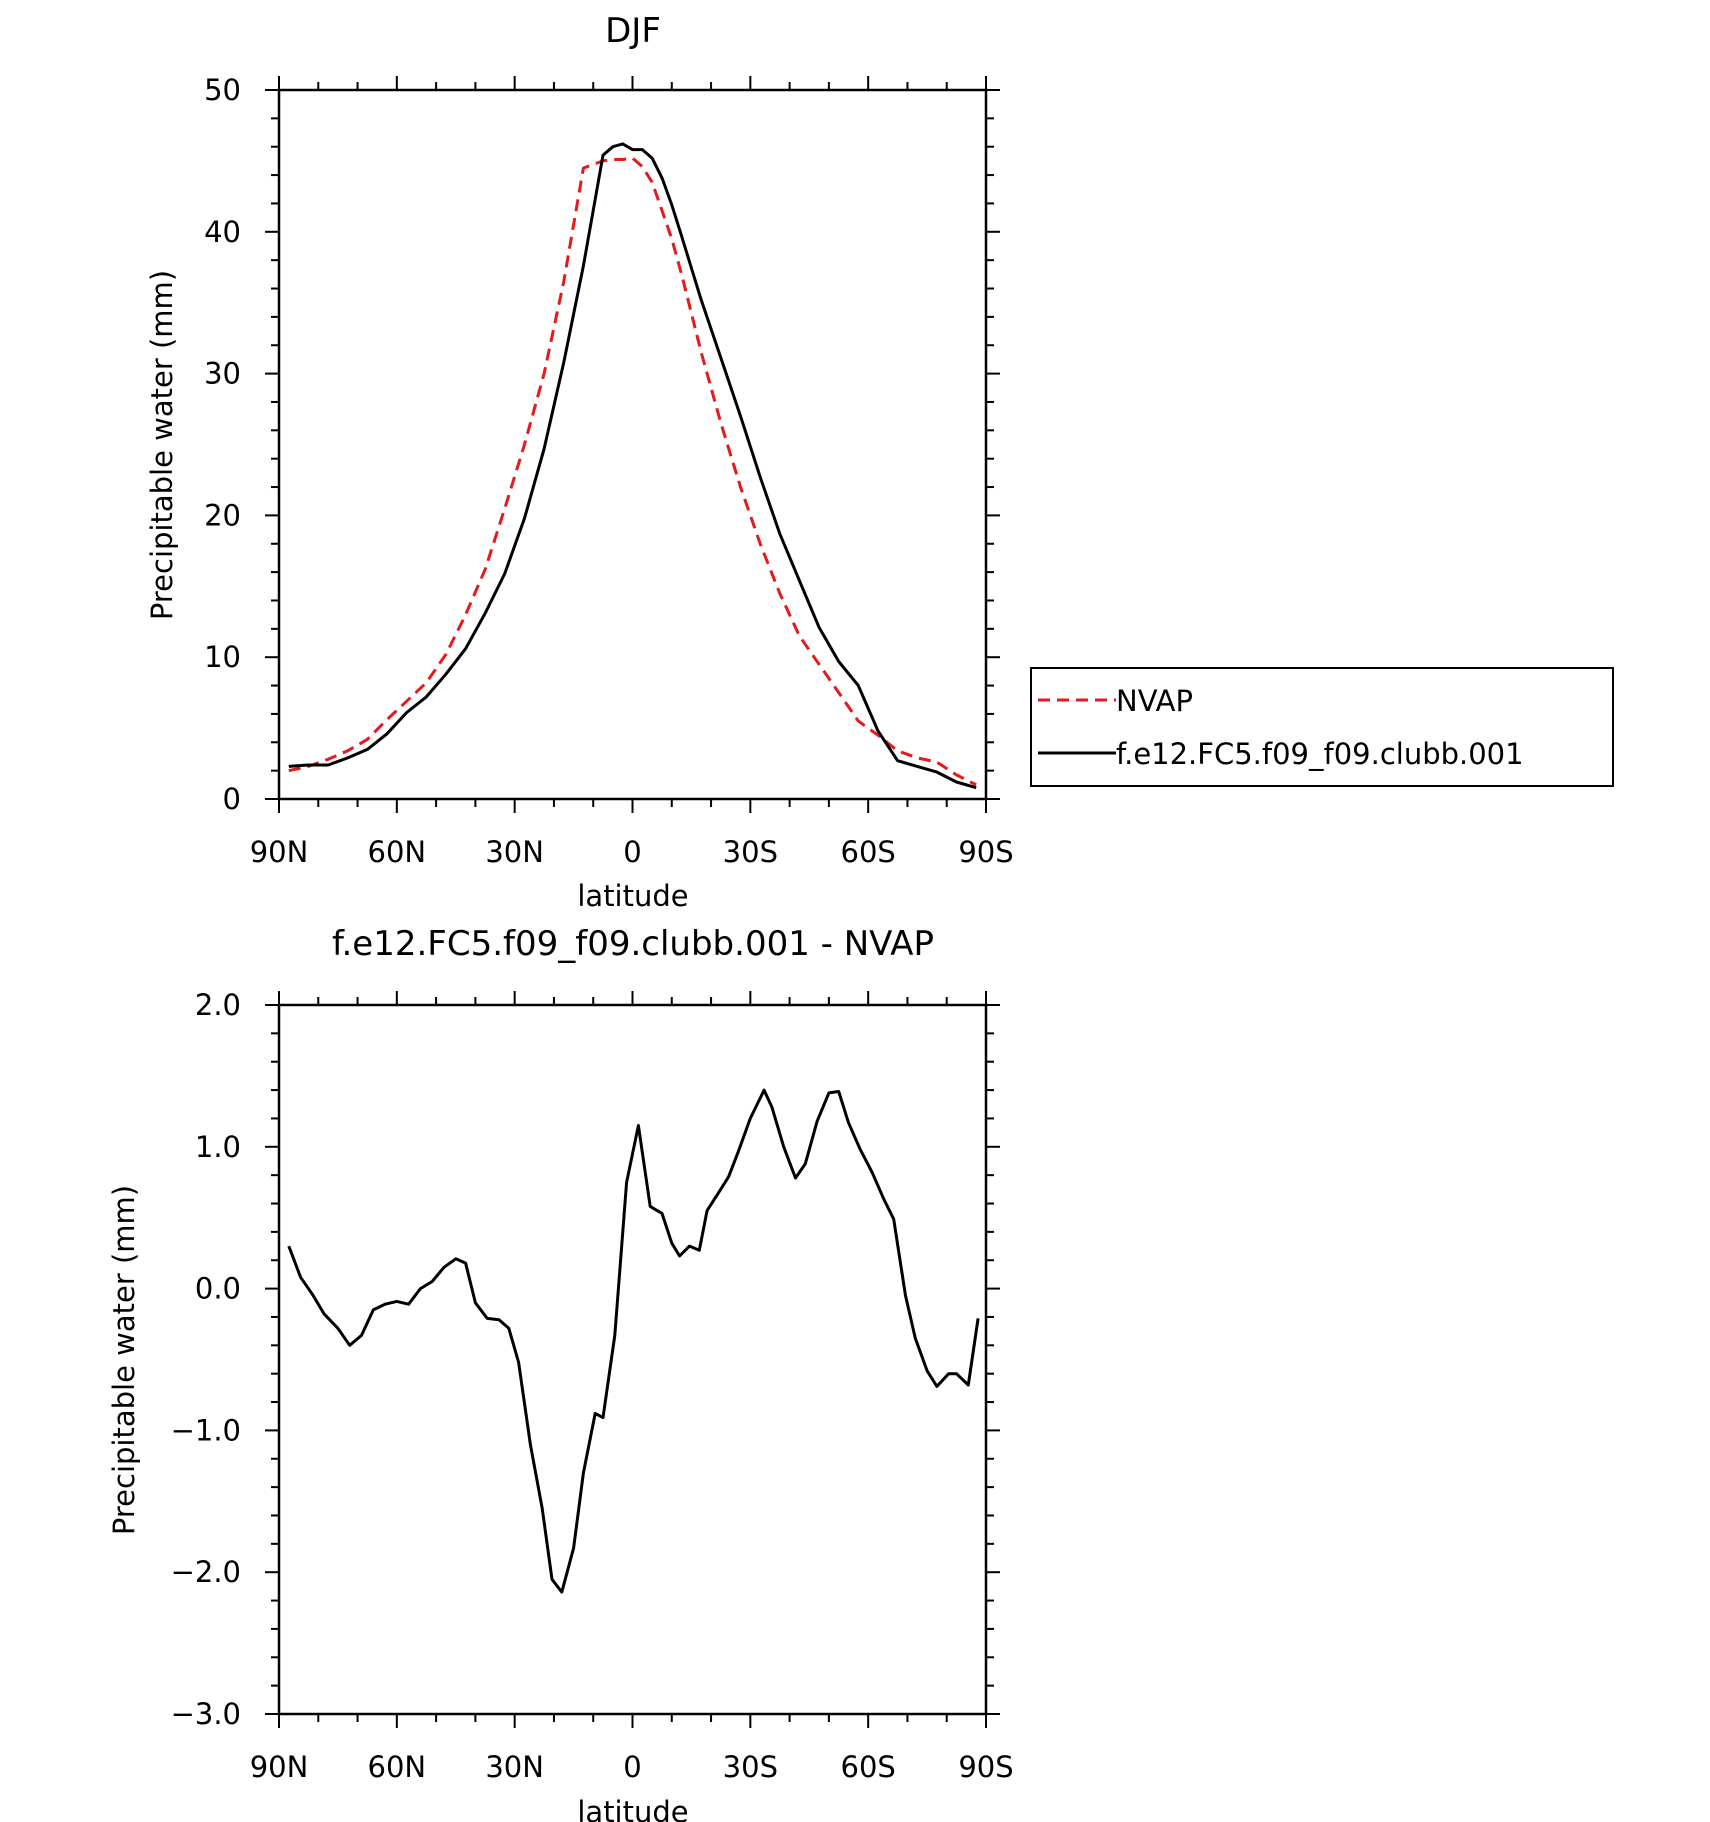  What do you see at coordinates (222, 657) in the screenshot?
I see `y-tick-label: 10` at bounding box center [222, 657].